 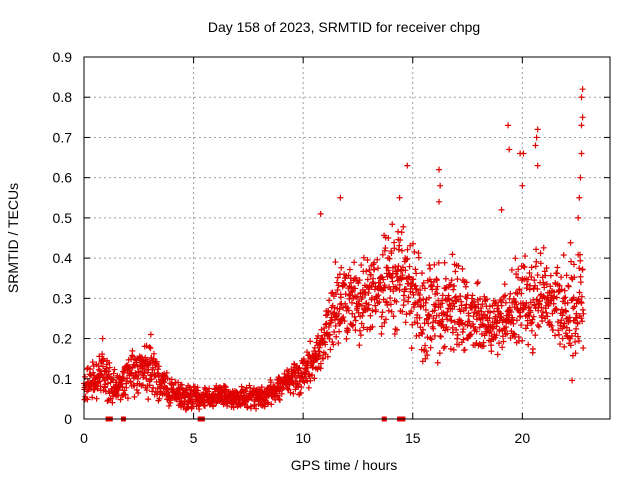 I want to click on y-tick-label: 0.7, so click(x=63, y=137).